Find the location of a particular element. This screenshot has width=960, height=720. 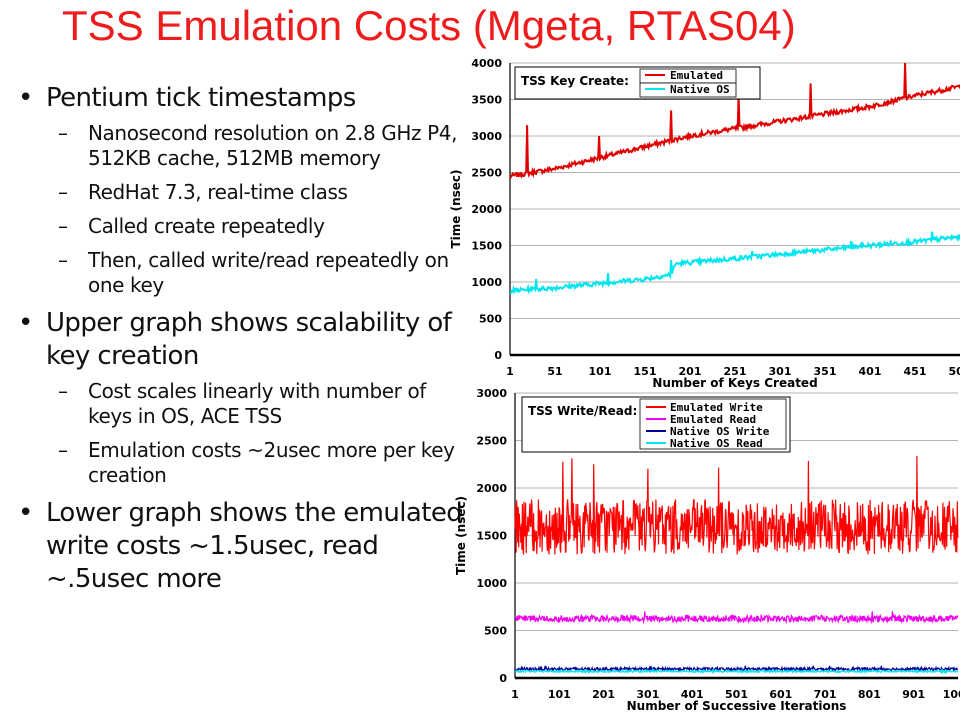

x-tick-label: 601 is located at coordinates (780, 694).